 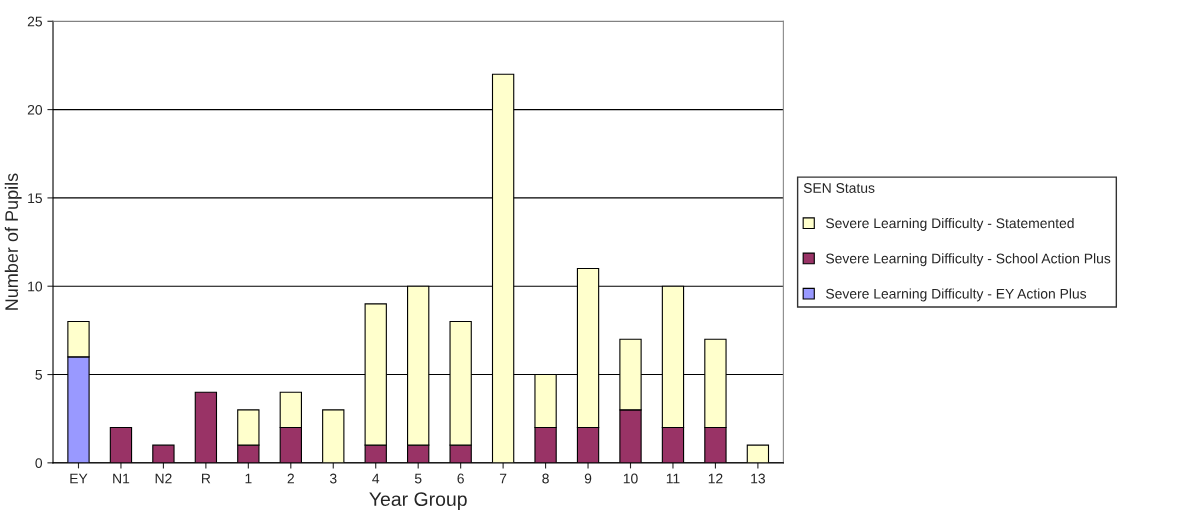 I want to click on x-tick-label: 8, so click(x=545, y=478).